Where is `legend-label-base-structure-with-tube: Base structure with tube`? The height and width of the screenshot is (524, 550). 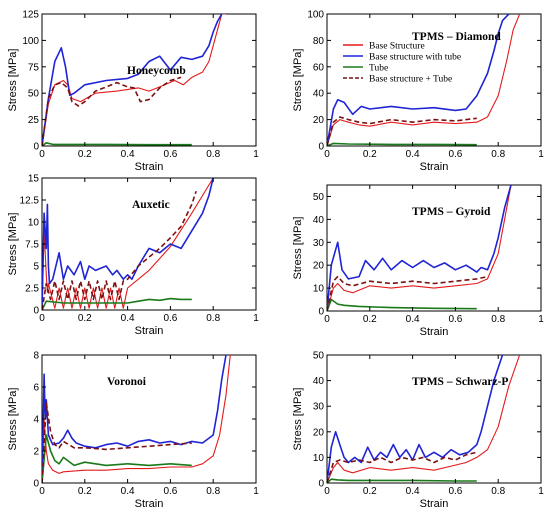 legend-label-base-structure-with-tube: Base structure with tube is located at coordinates (415, 58).